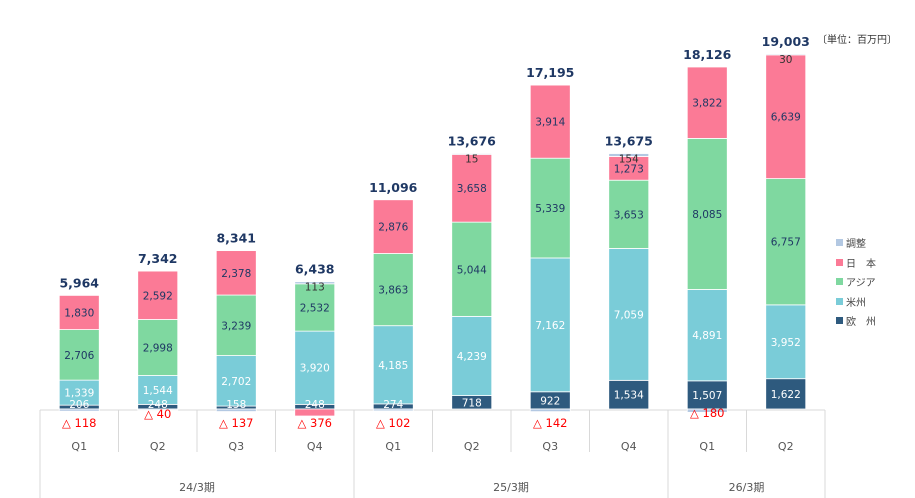 This screenshot has height=498, width=915. I want to click on segment-label-japan: 3,914, so click(550, 123).